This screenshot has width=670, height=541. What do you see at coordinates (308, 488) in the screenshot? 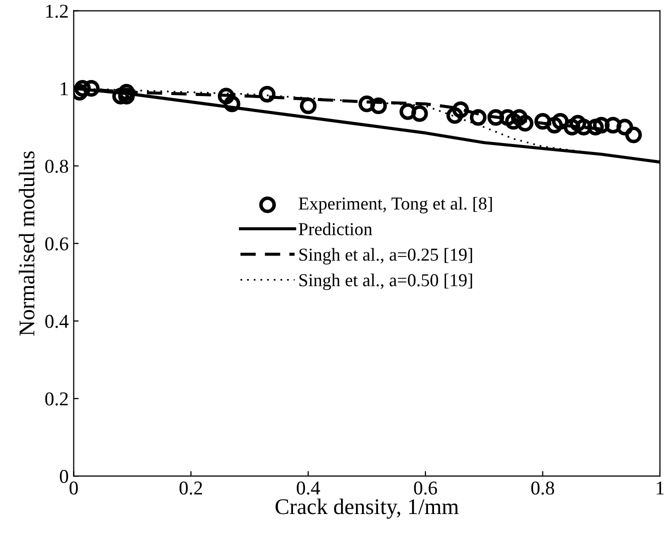
I see `x-tick-label: 0.4` at bounding box center [308, 488].